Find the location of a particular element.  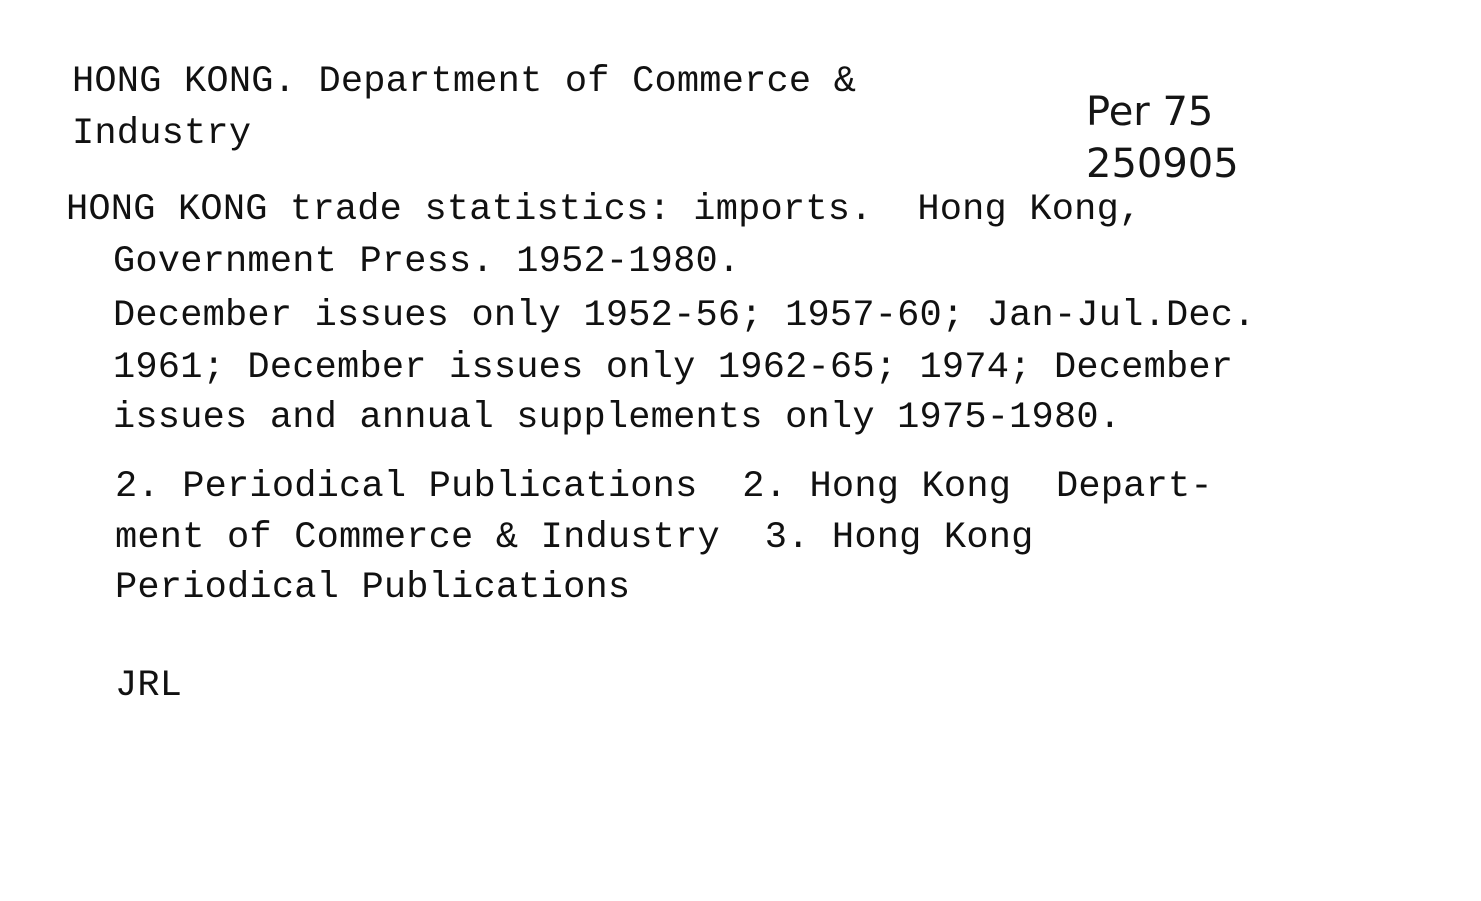

main-entry-line-1: HONG KONG. Department of Commerce & is located at coordinates (464, 82).